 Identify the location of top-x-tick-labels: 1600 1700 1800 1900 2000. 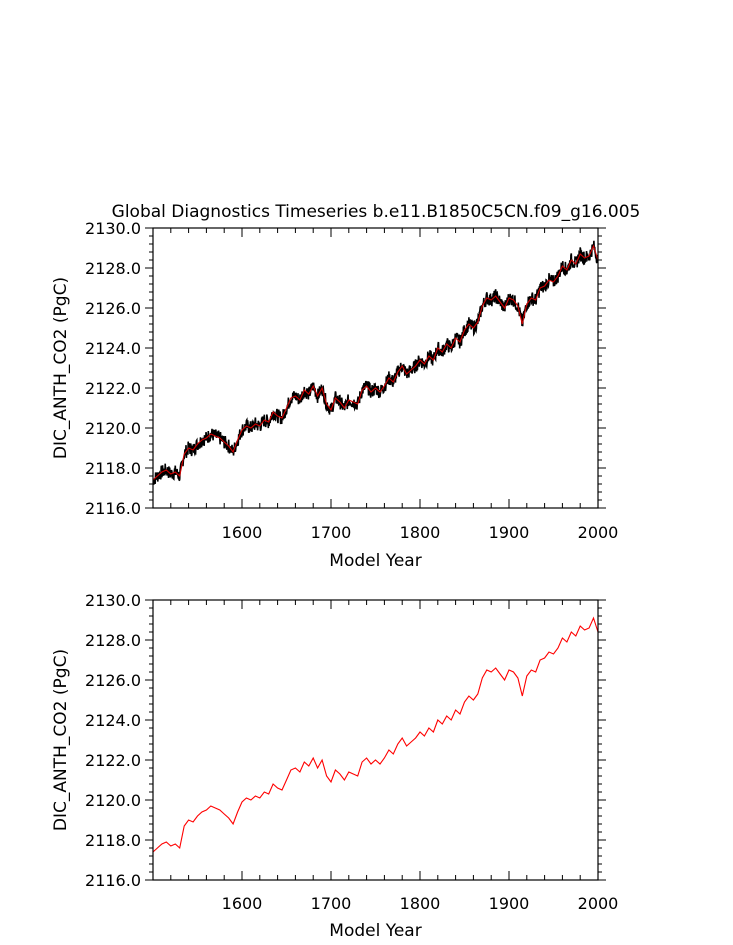
(420, 532).